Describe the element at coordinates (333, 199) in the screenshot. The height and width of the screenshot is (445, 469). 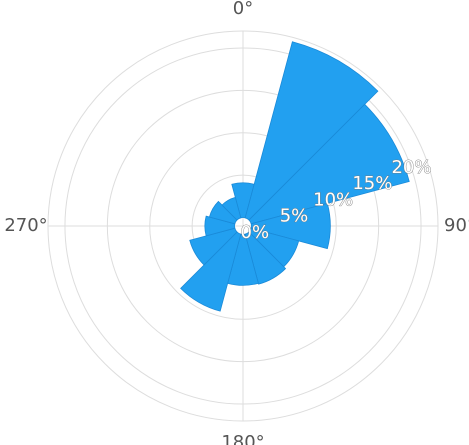
I see `radial-label: 10%` at that location.